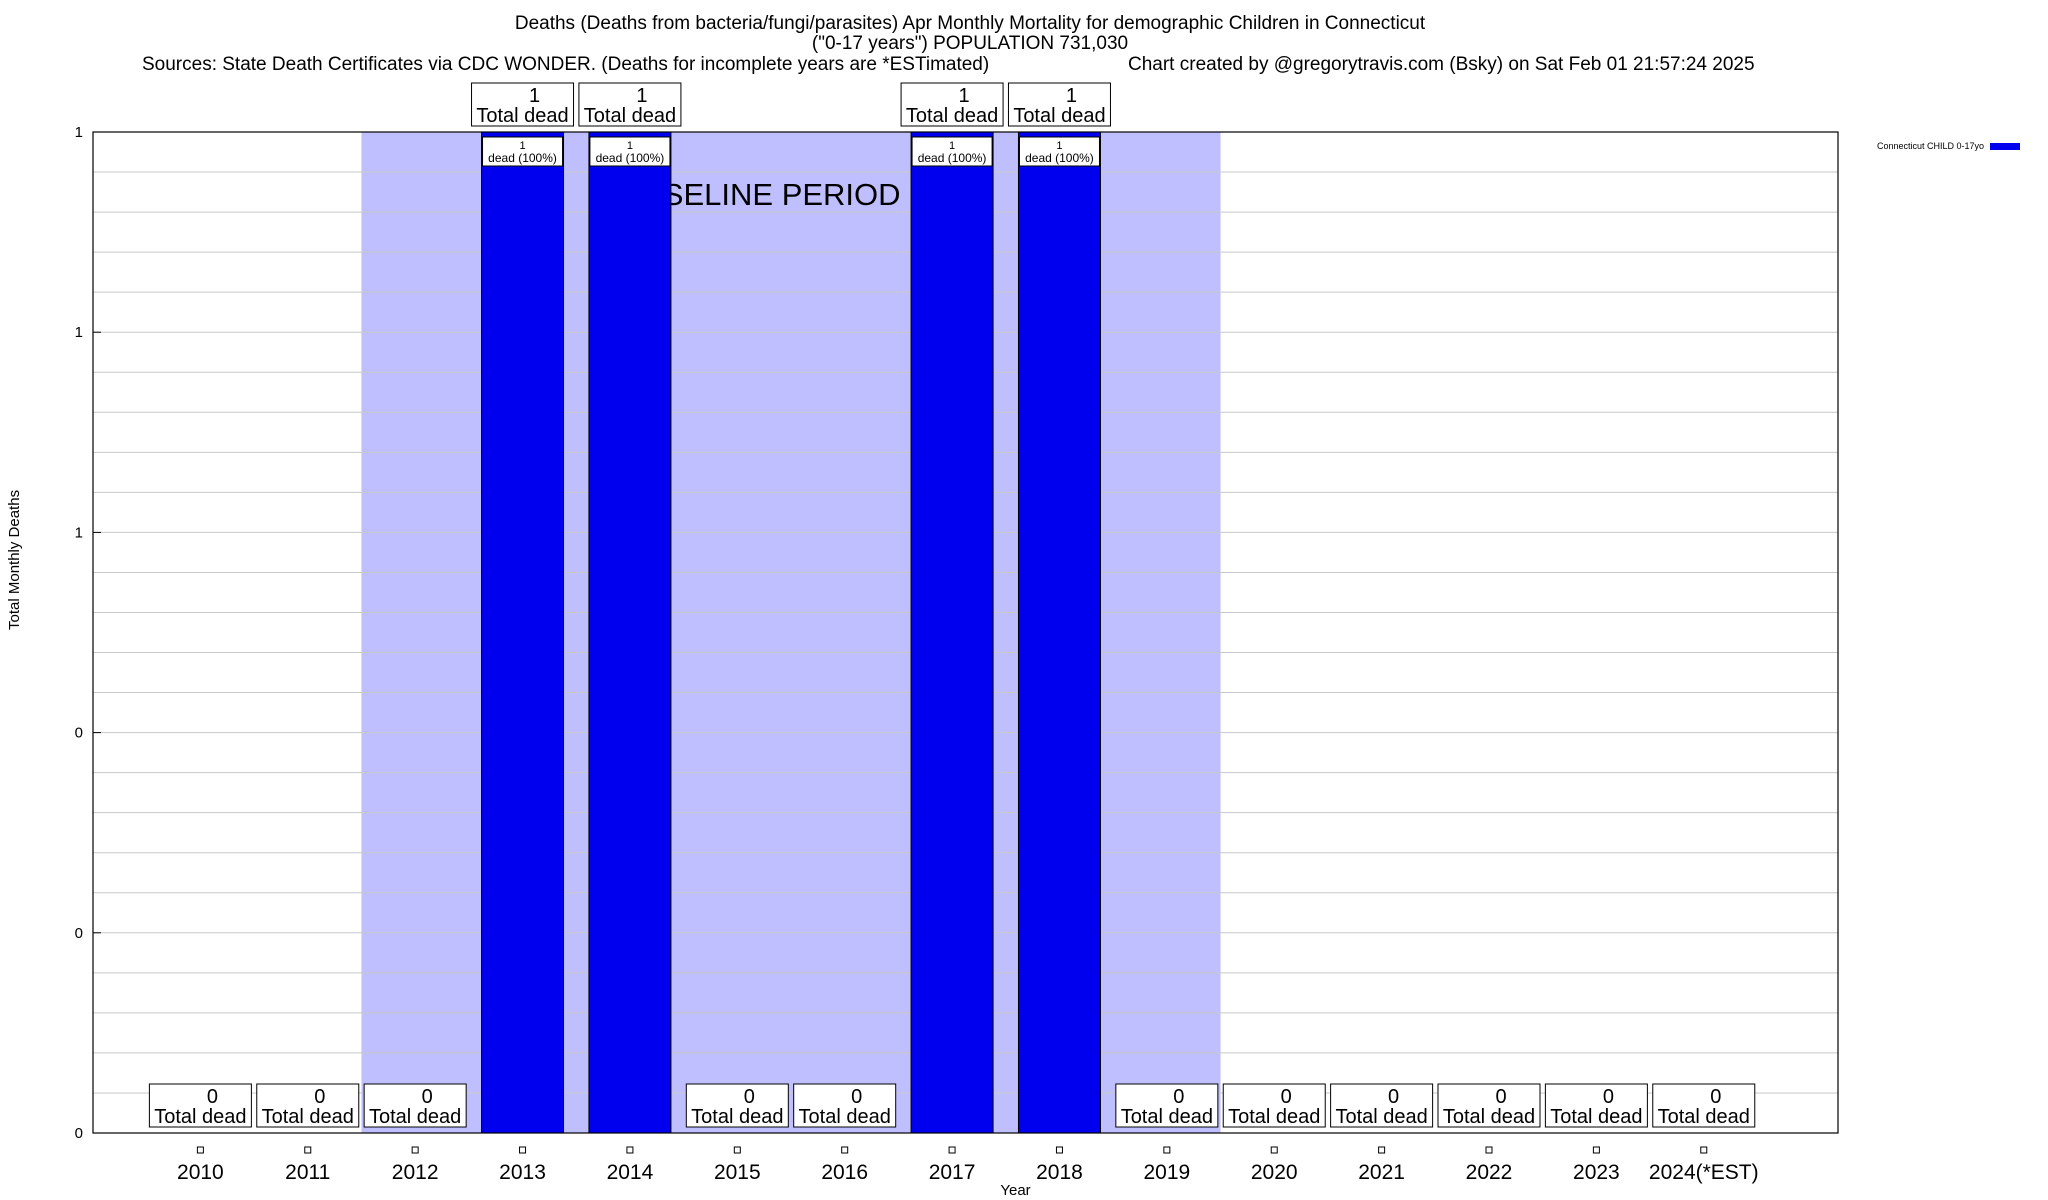 Image resolution: width=2048 pixels, height=1200 pixels. I want to click on legend-series-label: Connecticut CHILD 0-17yo, so click(1931, 146).